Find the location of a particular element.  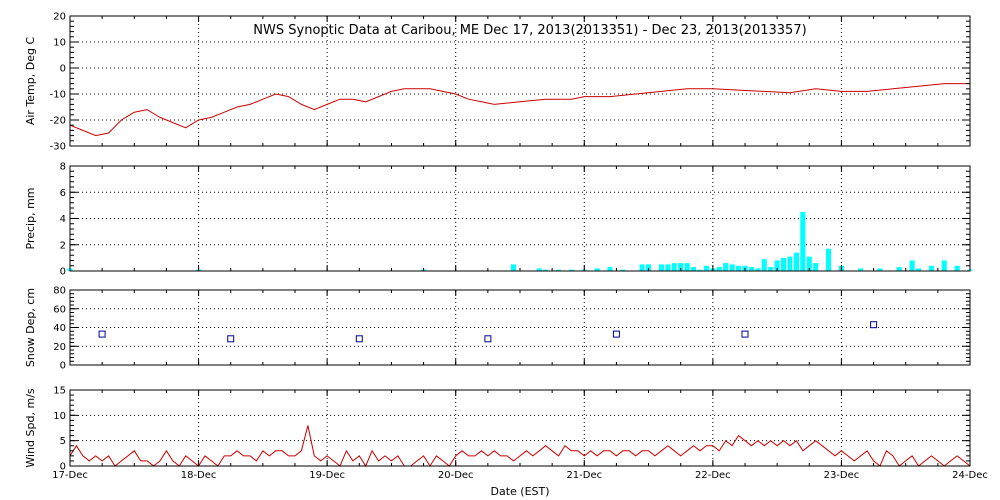

y-axis-label: Snow Dep, cm is located at coordinates (30, 327).